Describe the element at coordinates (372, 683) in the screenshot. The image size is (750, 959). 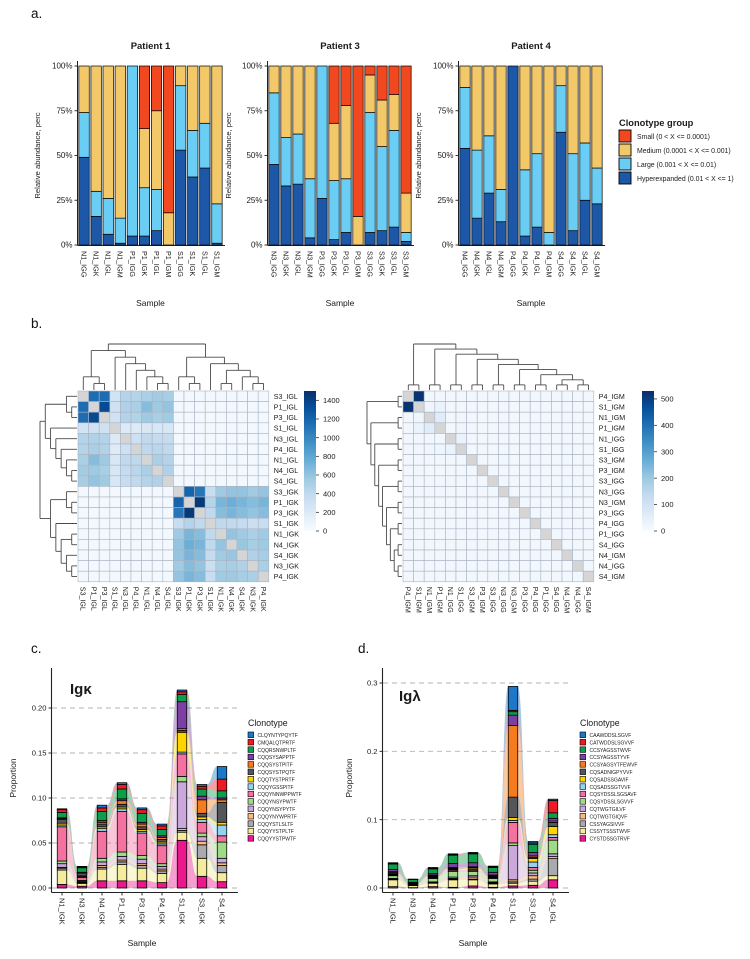
I see `y-tick-label: 0.3` at that location.